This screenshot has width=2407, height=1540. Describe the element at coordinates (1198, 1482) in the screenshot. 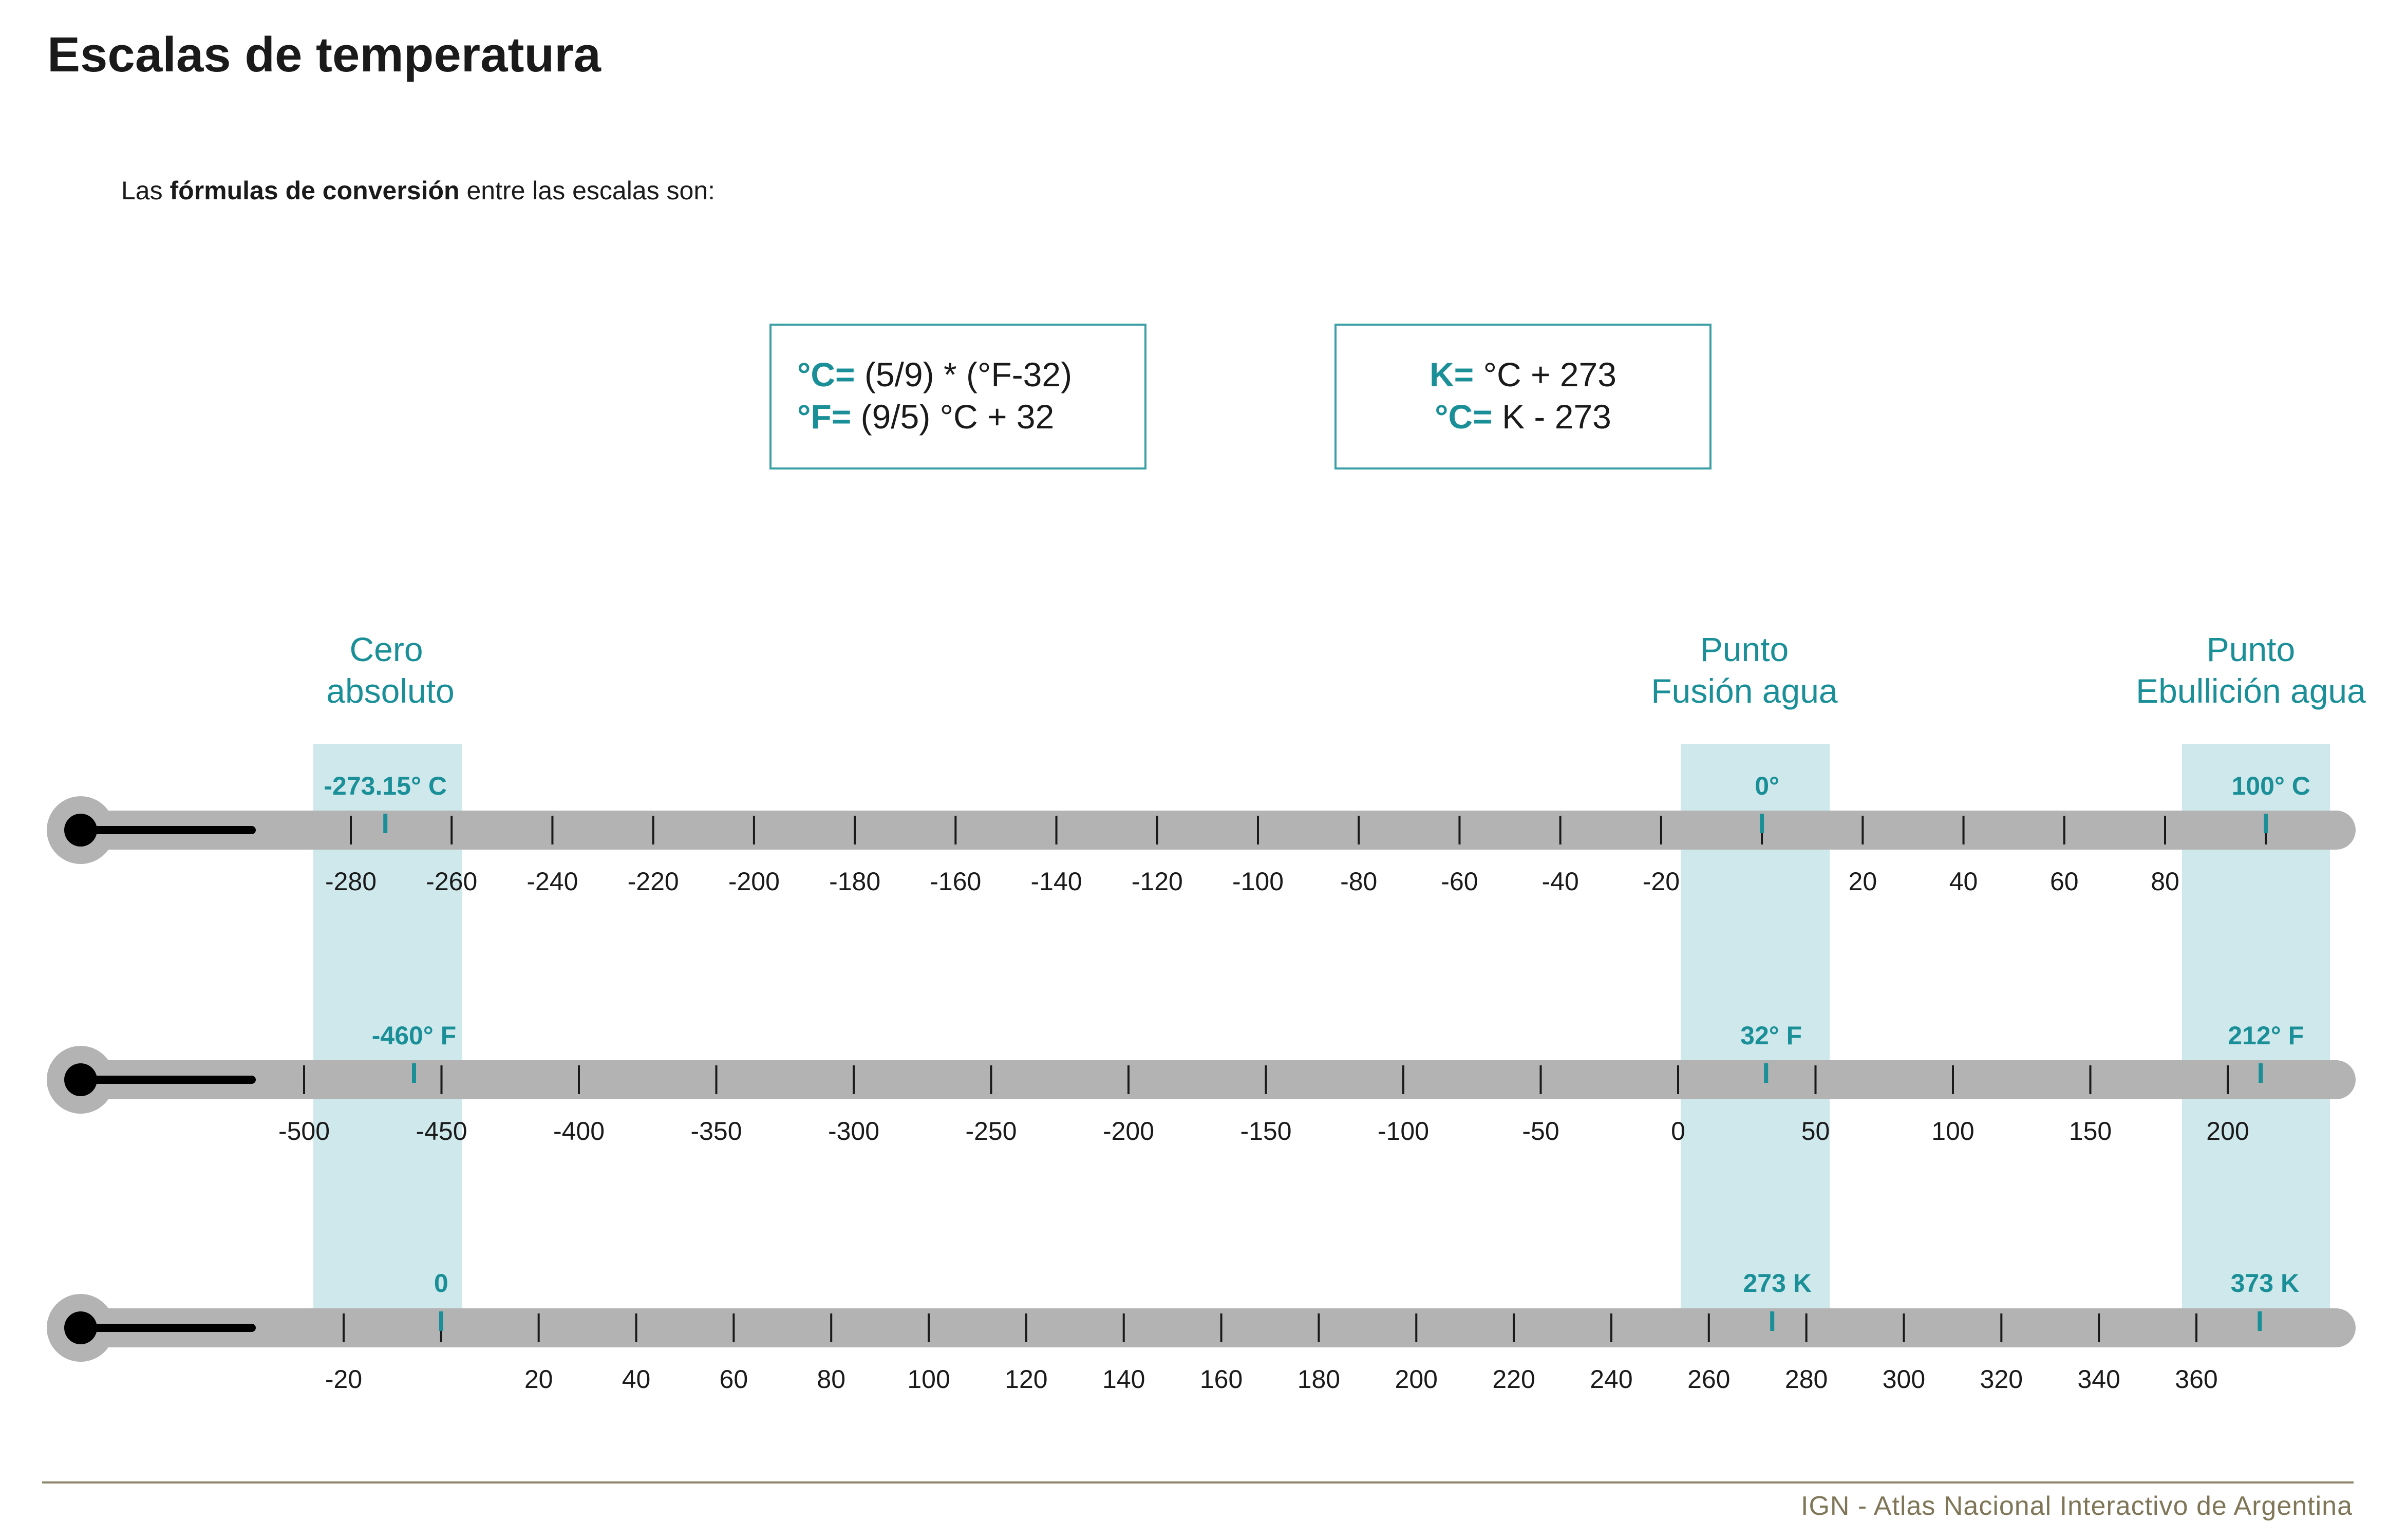

I see `footer-divider` at that location.